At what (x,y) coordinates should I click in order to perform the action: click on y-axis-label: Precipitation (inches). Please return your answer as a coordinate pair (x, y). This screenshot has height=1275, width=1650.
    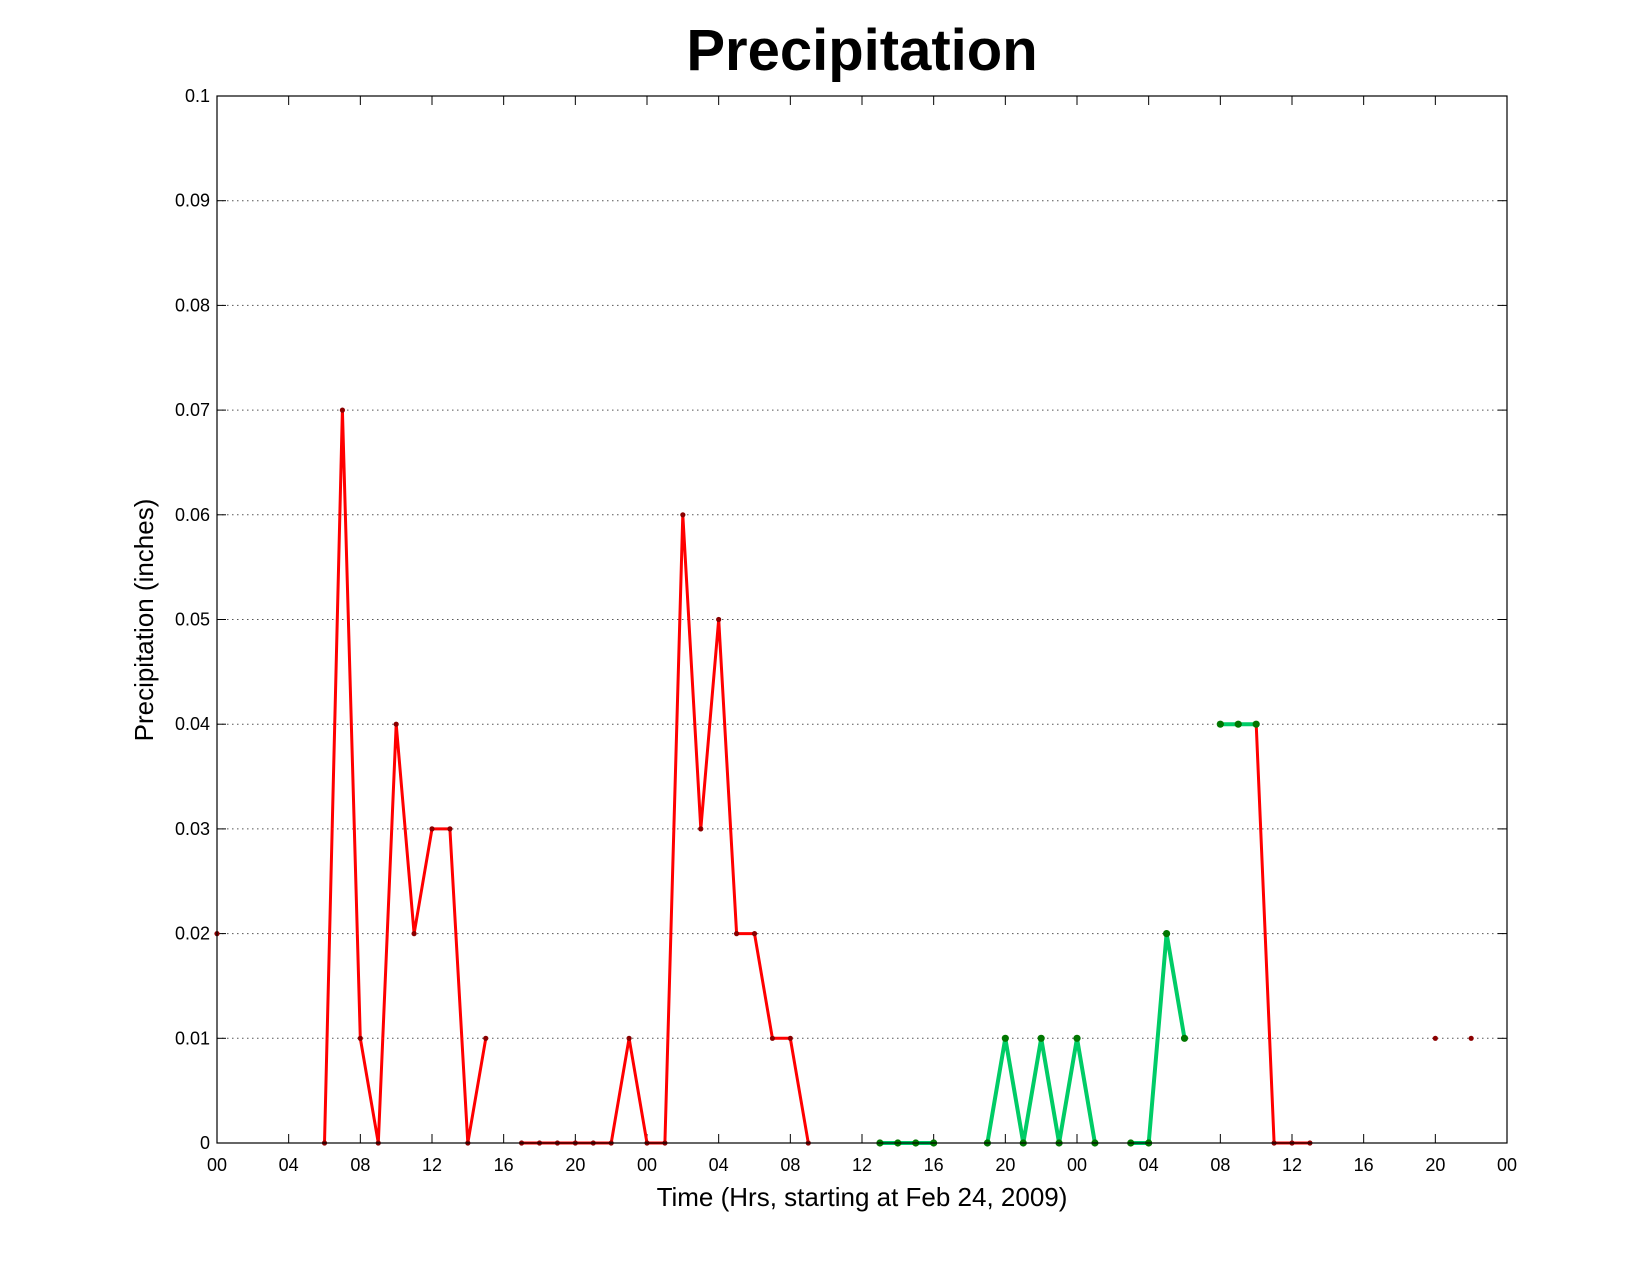
    Looking at the image, I should click on (144, 620).